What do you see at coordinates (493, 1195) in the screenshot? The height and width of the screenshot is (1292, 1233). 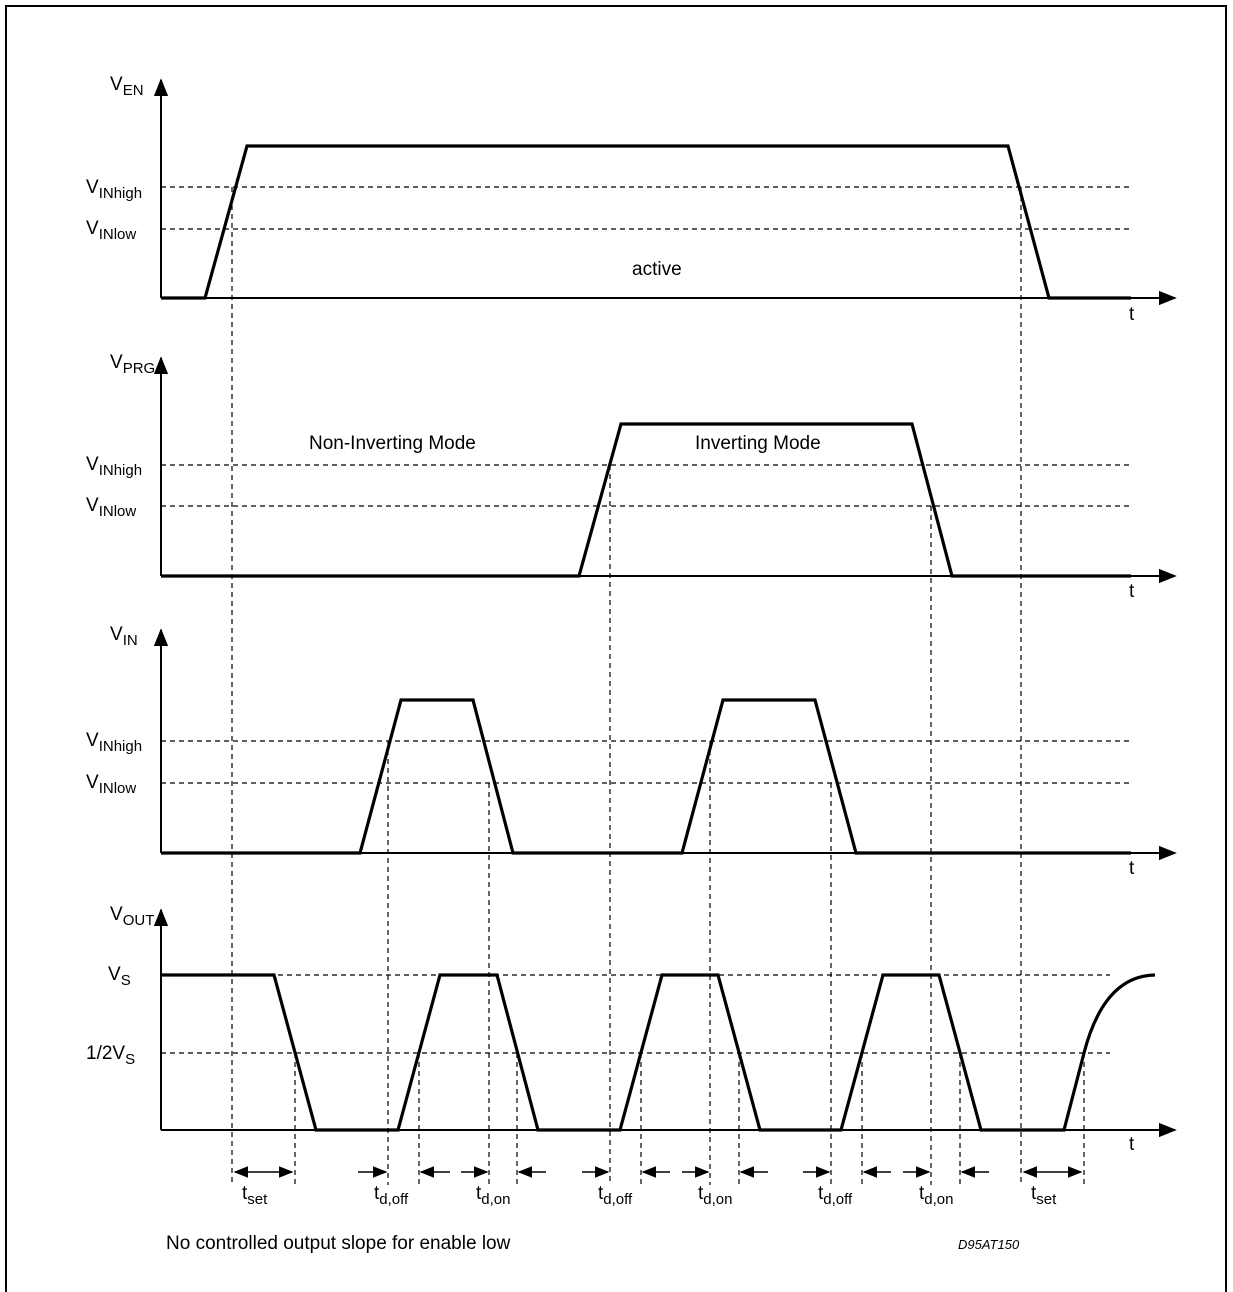 I see `tdon-1-label: td,on` at bounding box center [493, 1195].